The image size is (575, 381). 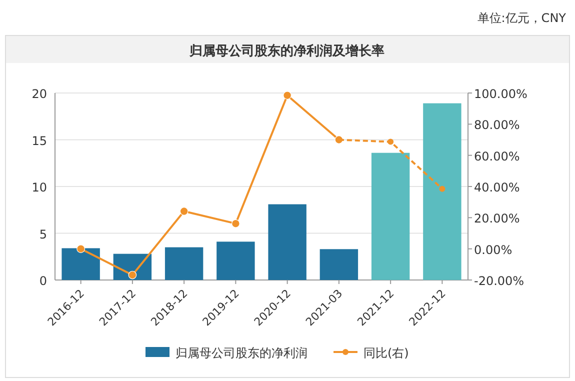 I want to click on y-tick-label: 0, so click(x=43, y=281).